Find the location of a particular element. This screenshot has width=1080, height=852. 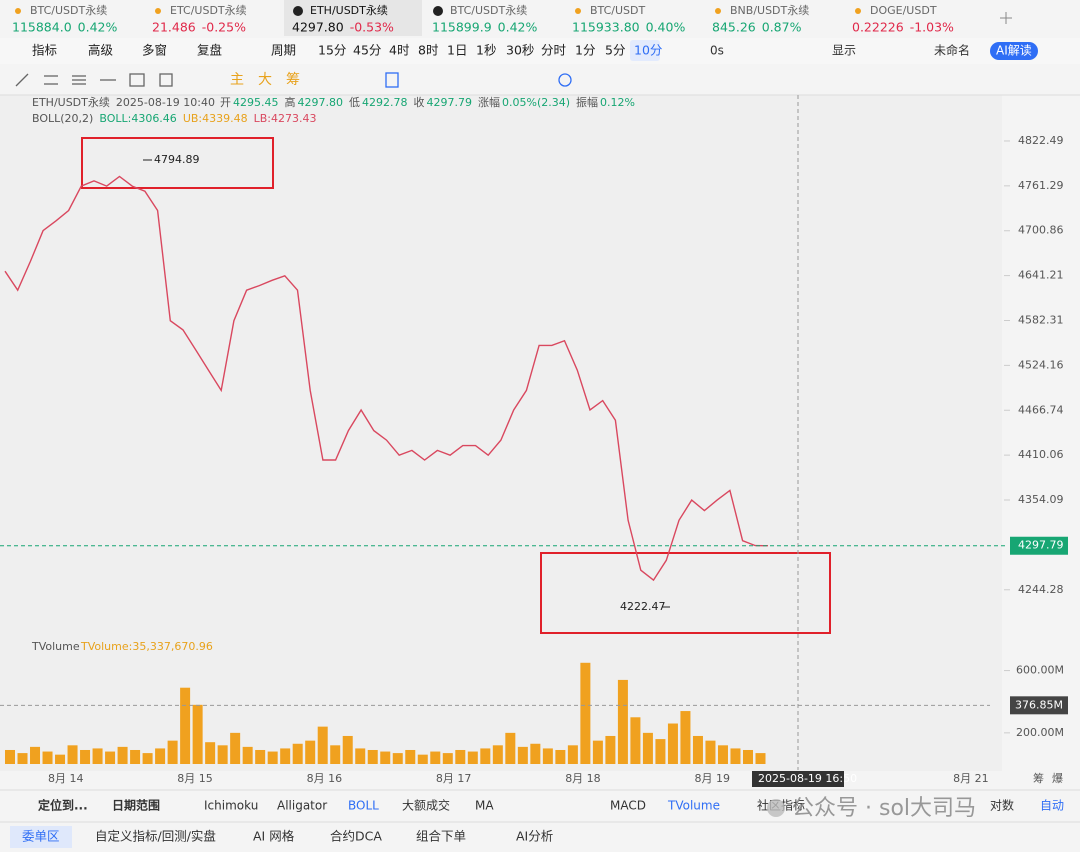

footer-tab: 组合下单 is located at coordinates (441, 836).